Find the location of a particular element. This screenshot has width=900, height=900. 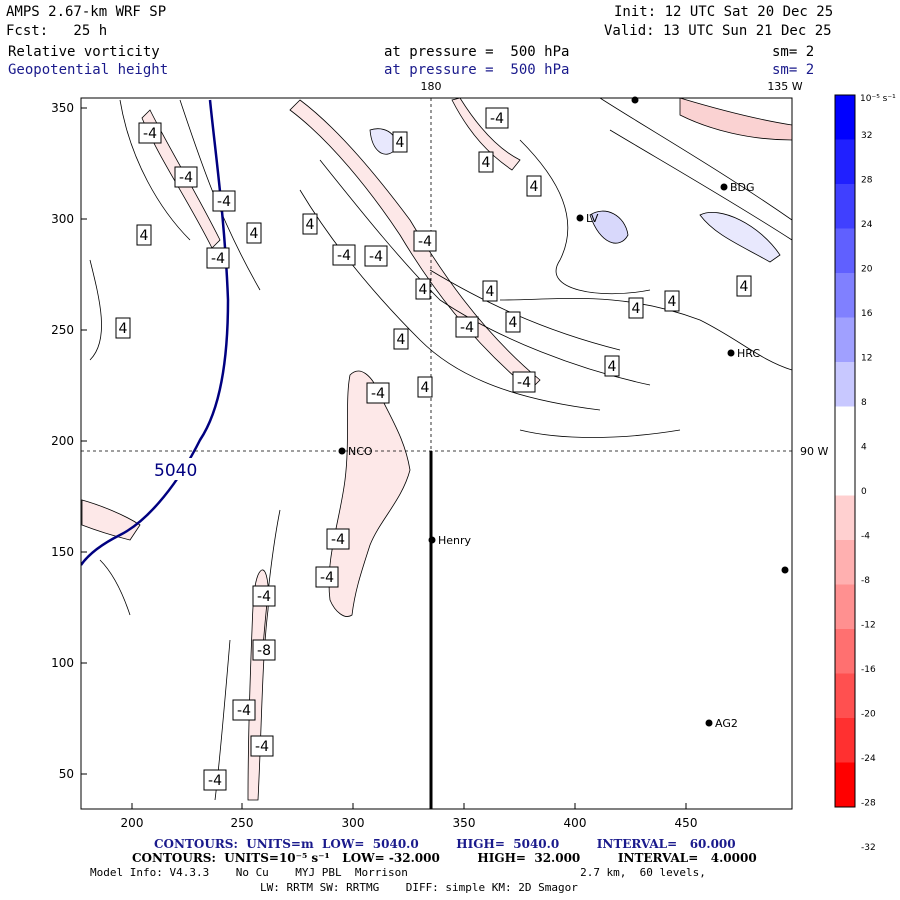

colorbar-tick-label: -8 is located at coordinates (865, 581).